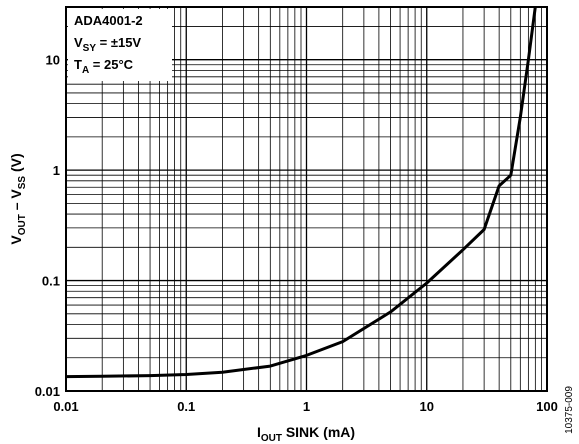 The width and height of the screenshot is (579, 444). I want to click on annotation-box, so click(120, 45).